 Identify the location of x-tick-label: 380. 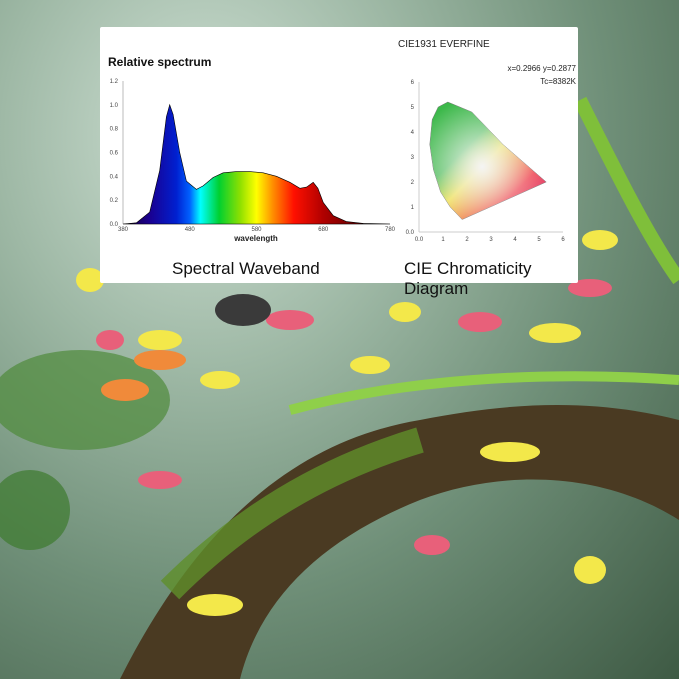
(123, 230).